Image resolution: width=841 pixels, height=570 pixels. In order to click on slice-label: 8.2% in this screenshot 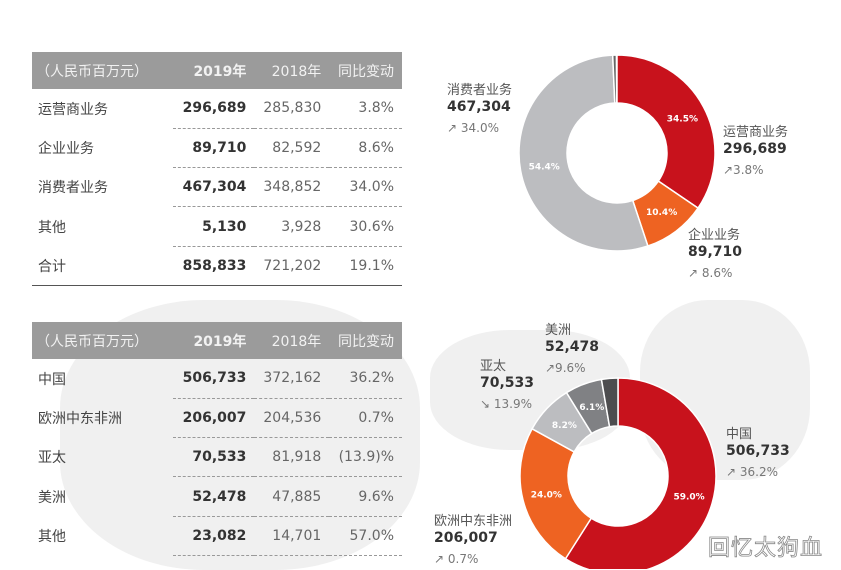, I will do `click(564, 426)`.